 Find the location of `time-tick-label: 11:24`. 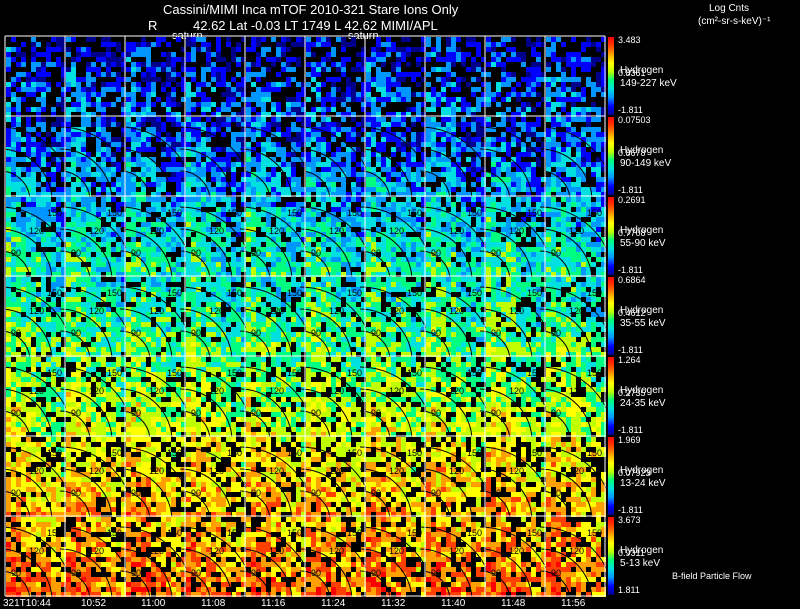

time-tick-label: 11:24 is located at coordinates (333, 603).